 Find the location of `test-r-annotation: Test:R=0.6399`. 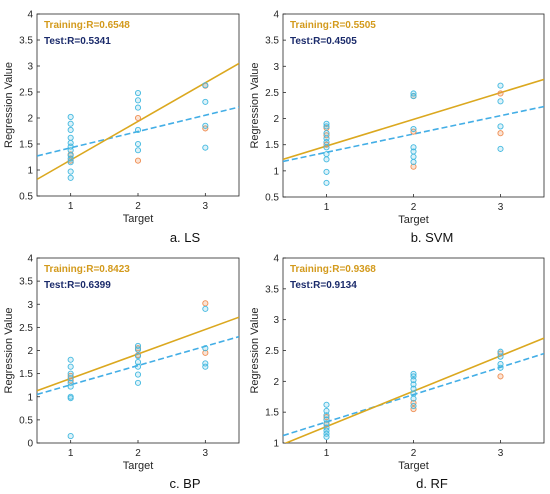

test-r-annotation: Test:R=0.6399 is located at coordinates (77, 285).